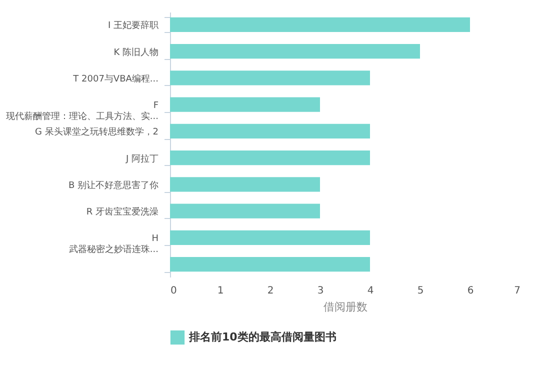  Describe the element at coordinates (141, 158) in the screenshot. I see `y-tick-label: J 阿拉丁` at that location.